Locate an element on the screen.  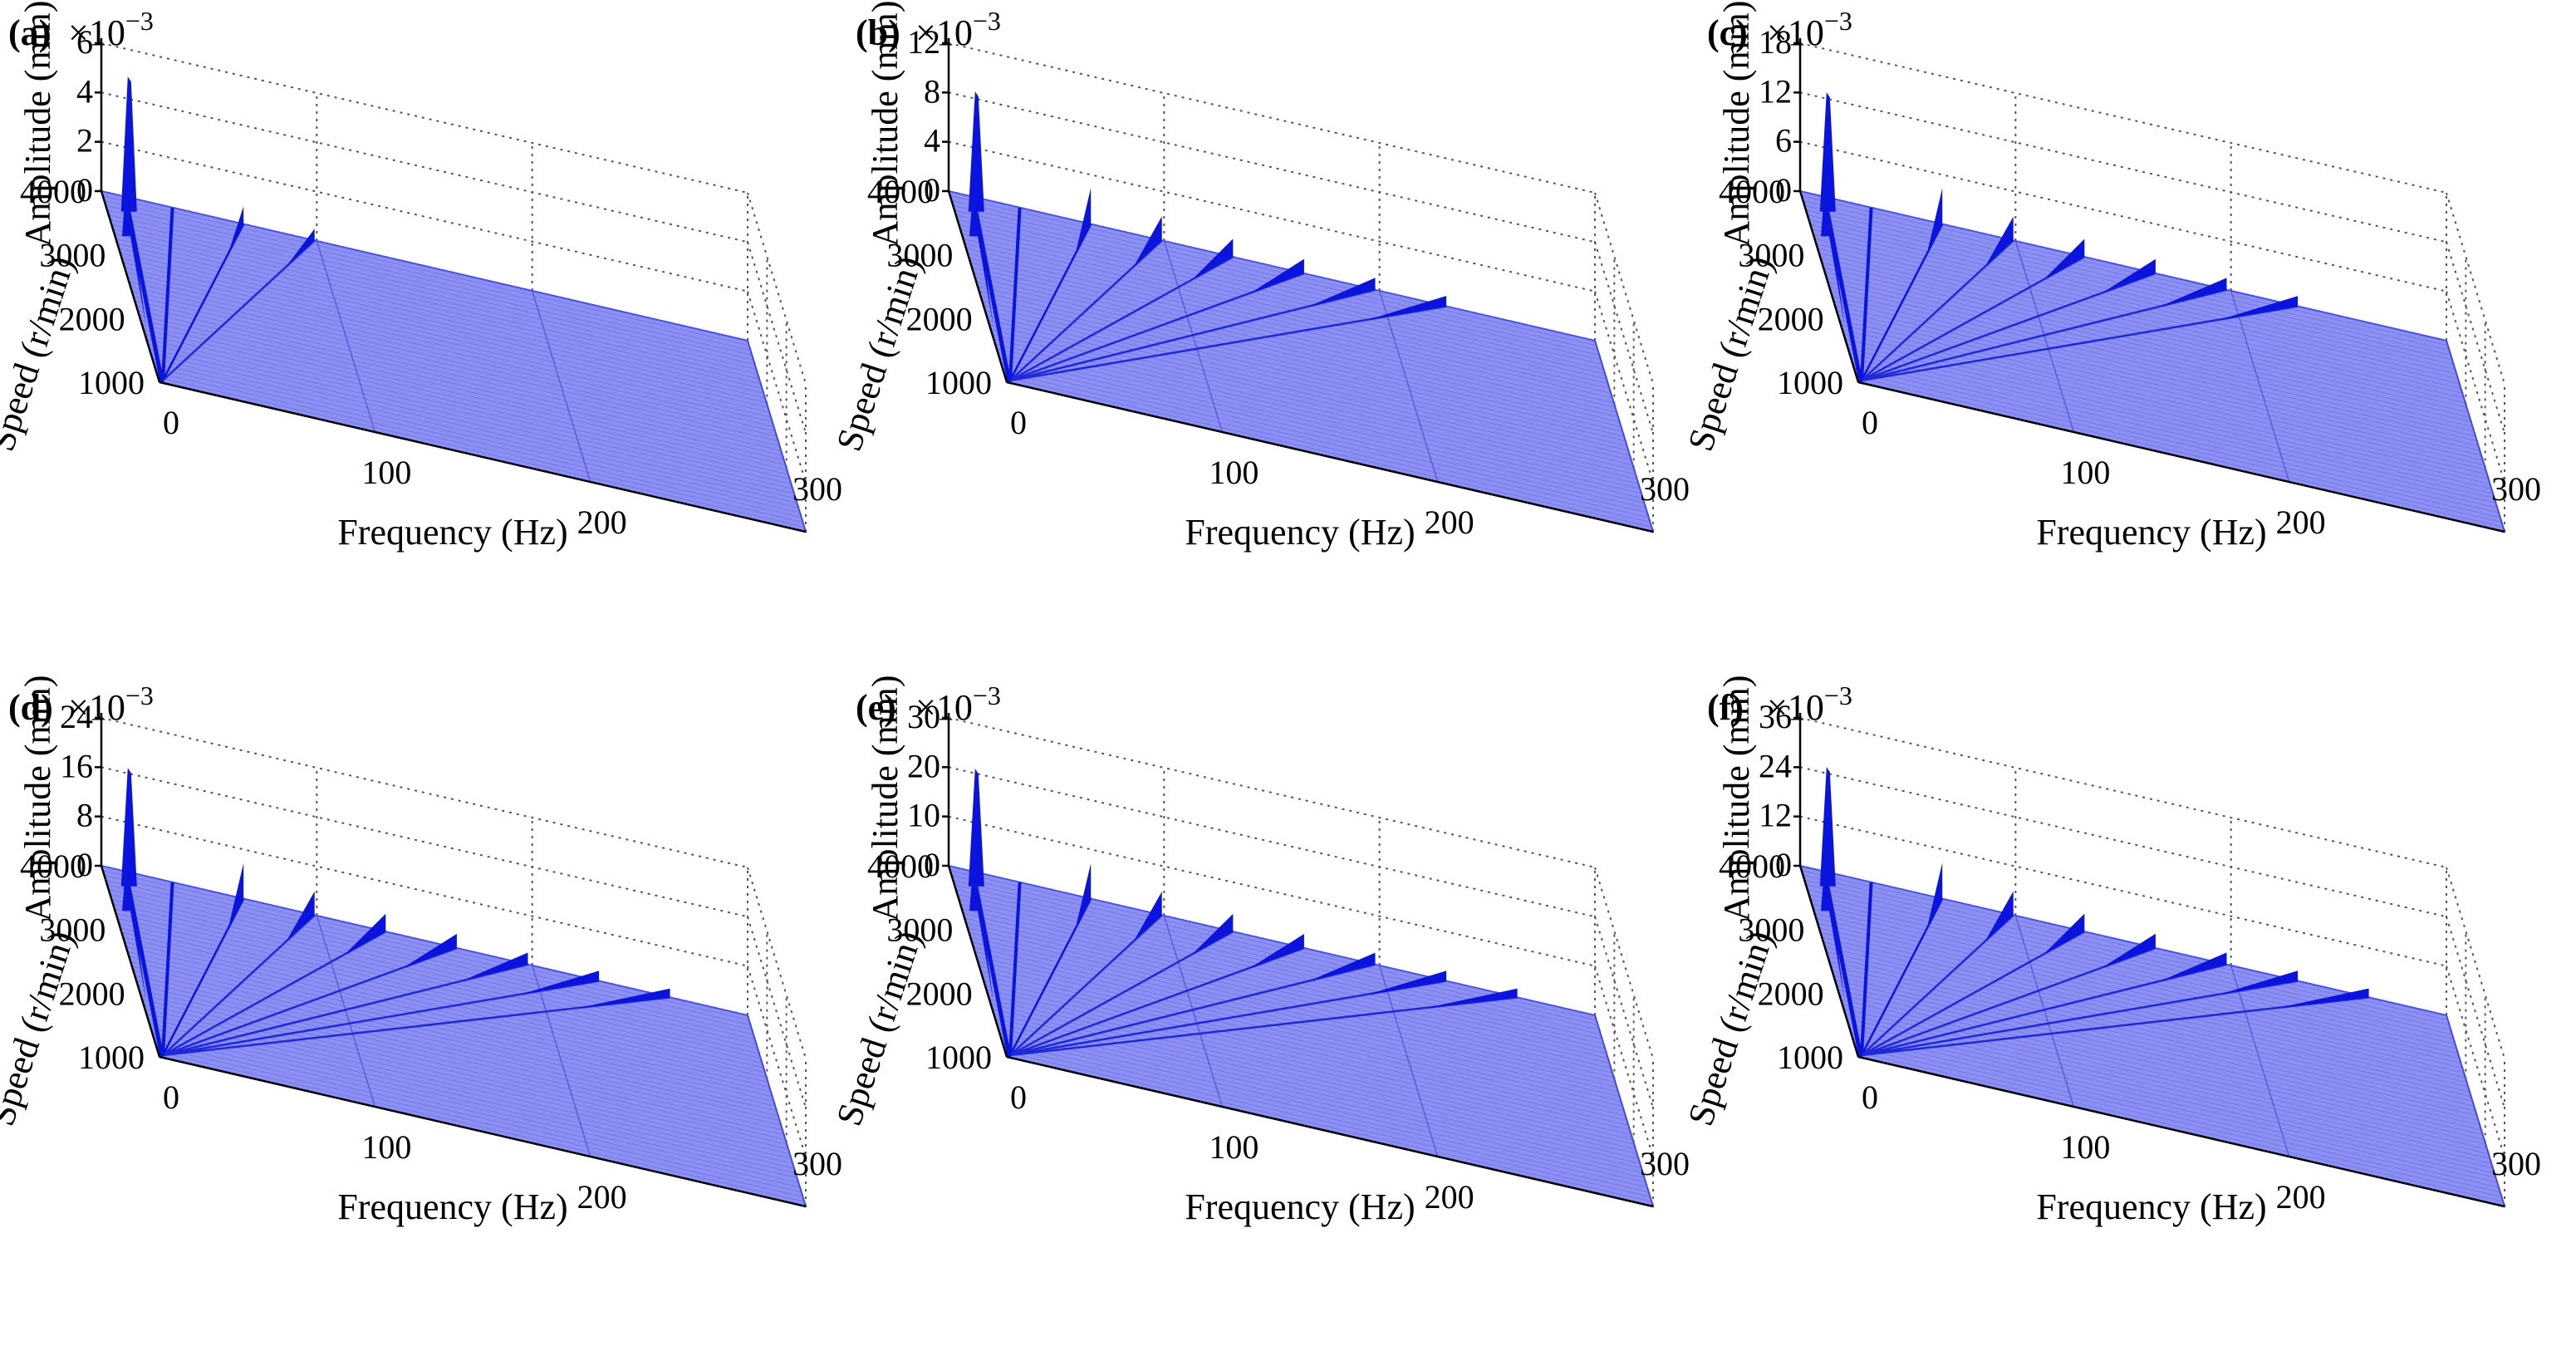
frequency-tick-label: 0 is located at coordinates (171, 1097).